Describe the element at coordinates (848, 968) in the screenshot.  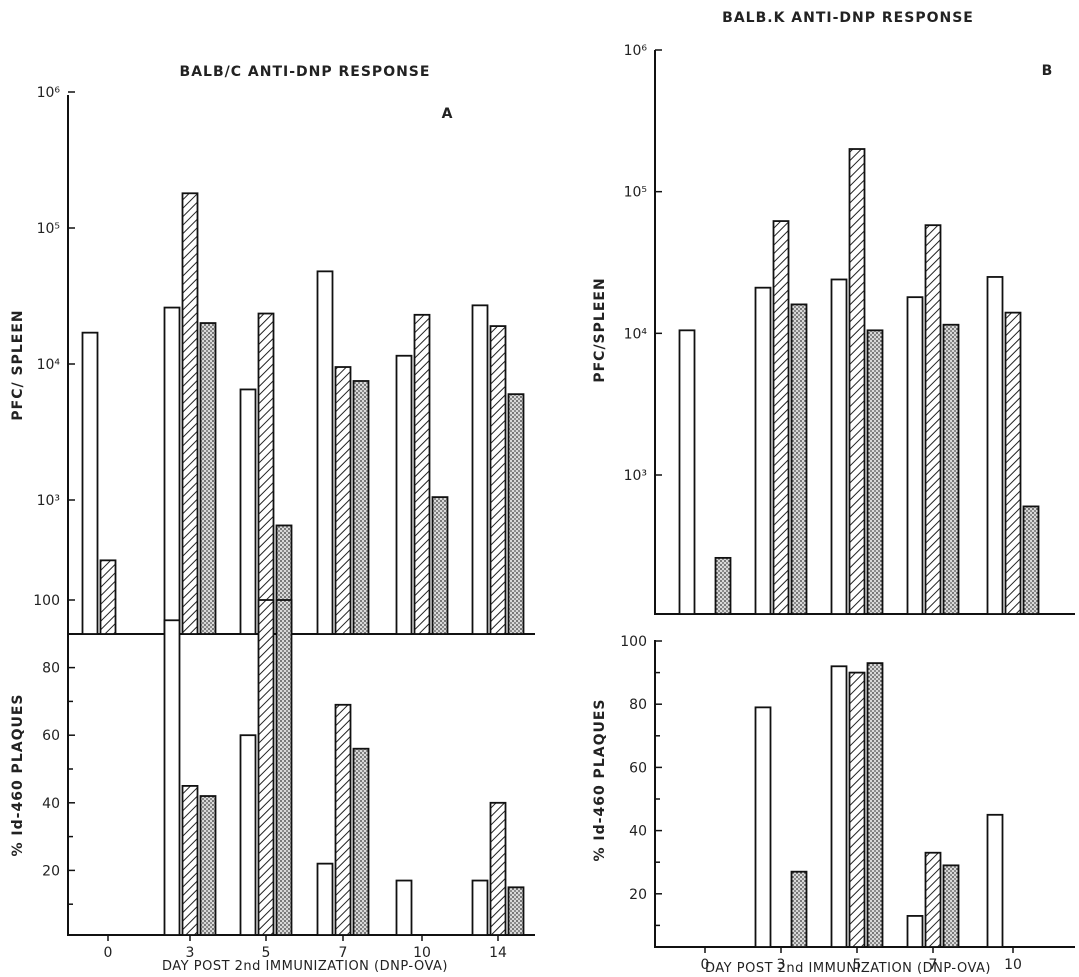
I see `panel-b-x-axis-label: DAY POST 2nd IMMUNIZATION (DNP-OVA)` at that location.